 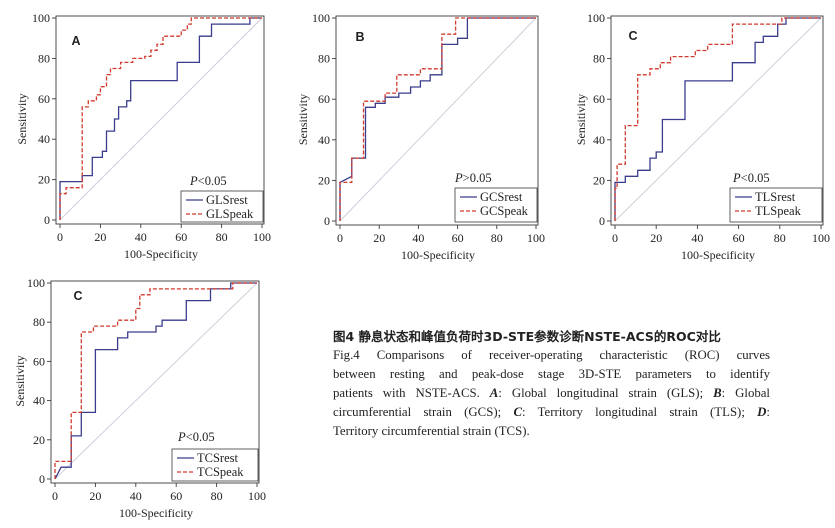 I want to click on caption-panel-ref-a: A, so click(x=494, y=393).